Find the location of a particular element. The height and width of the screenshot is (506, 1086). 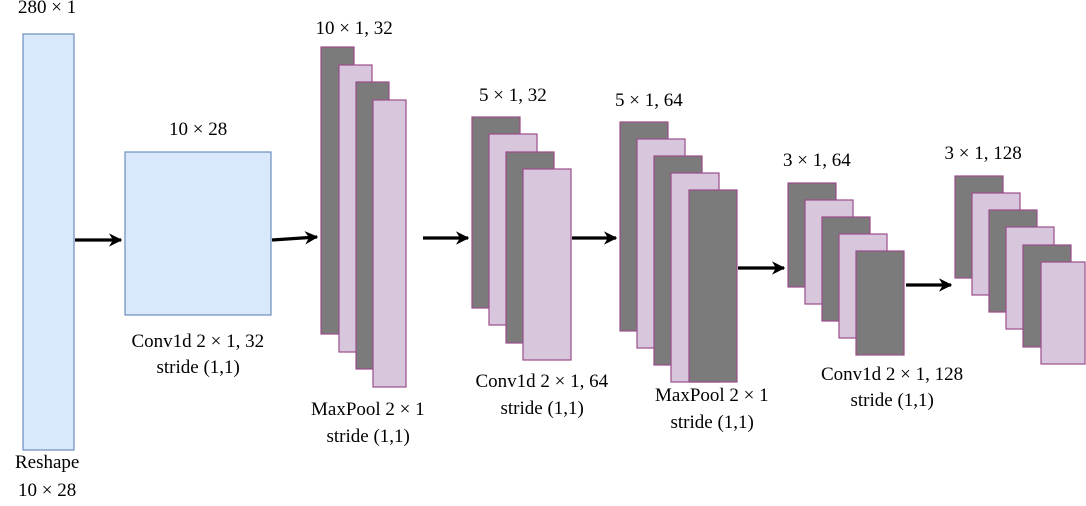

pool1-stride-label: stride (1,1) is located at coordinates (368, 436).